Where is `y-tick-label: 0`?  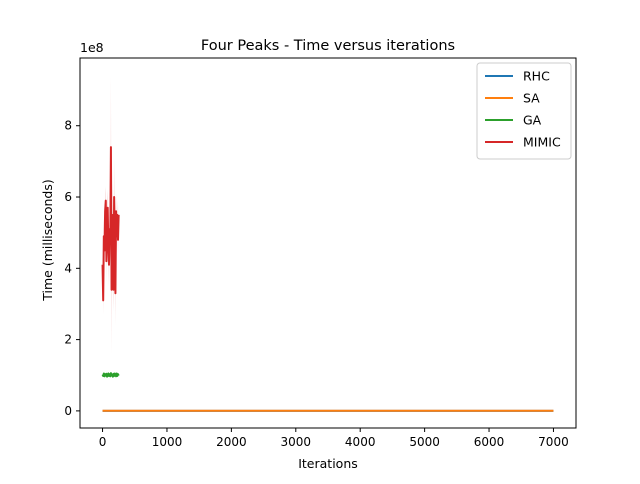
y-tick-label: 0 is located at coordinates (68, 411).